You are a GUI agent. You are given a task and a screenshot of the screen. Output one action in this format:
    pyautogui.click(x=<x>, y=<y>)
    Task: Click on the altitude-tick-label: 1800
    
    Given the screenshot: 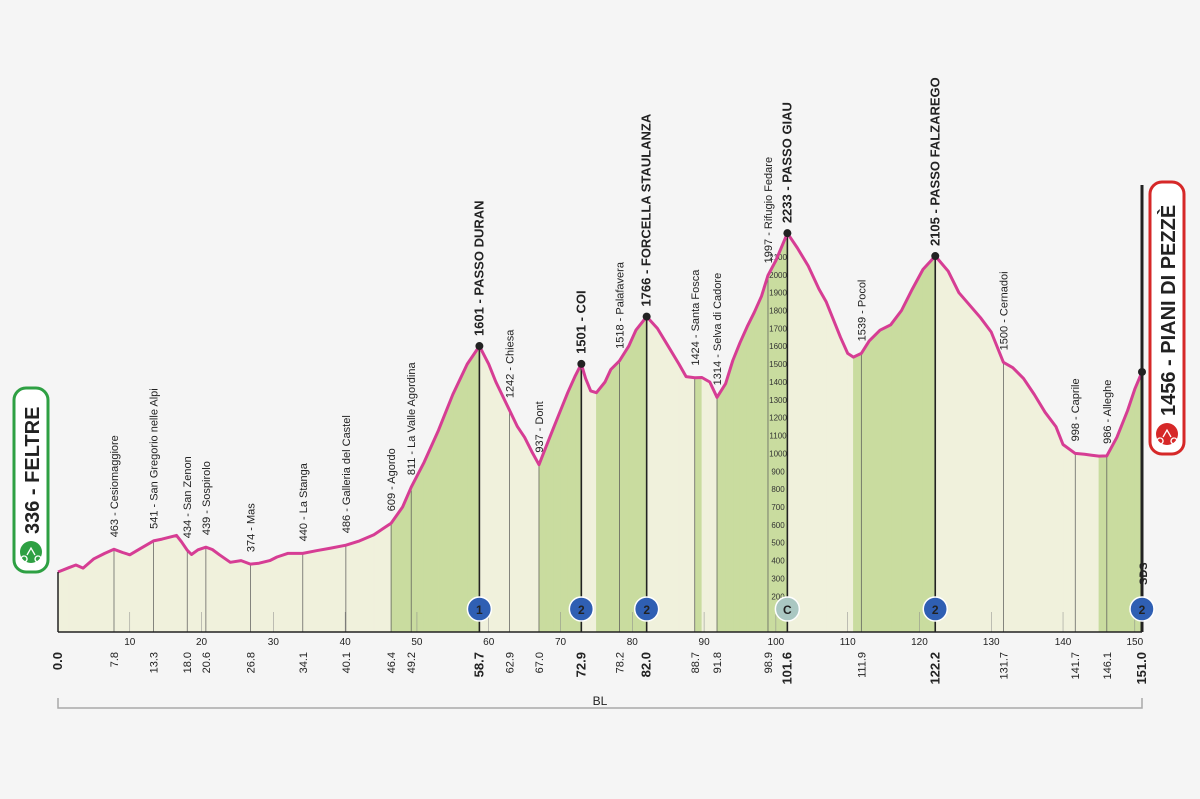 What is the action you would take?
    pyautogui.click(x=778, y=311)
    